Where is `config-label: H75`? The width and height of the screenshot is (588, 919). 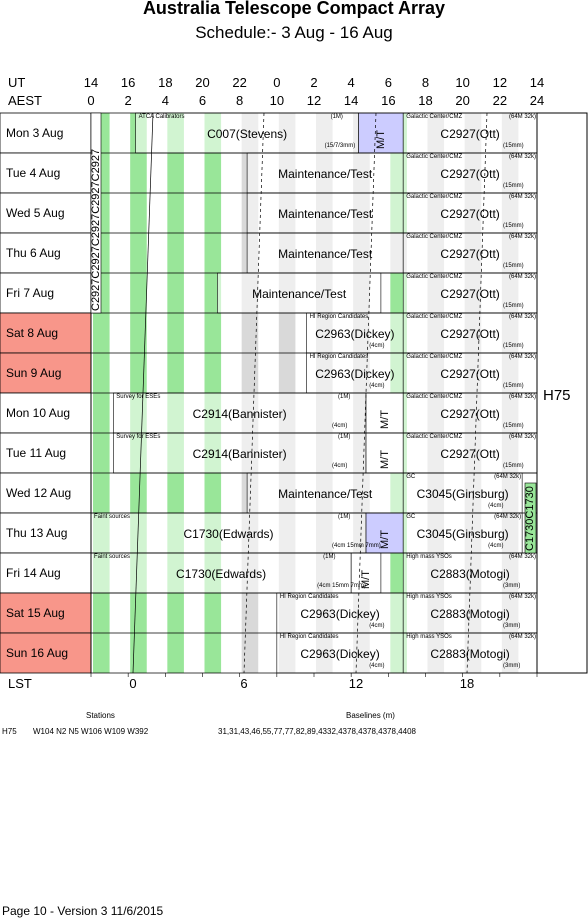
config-label: H75 is located at coordinates (557, 395).